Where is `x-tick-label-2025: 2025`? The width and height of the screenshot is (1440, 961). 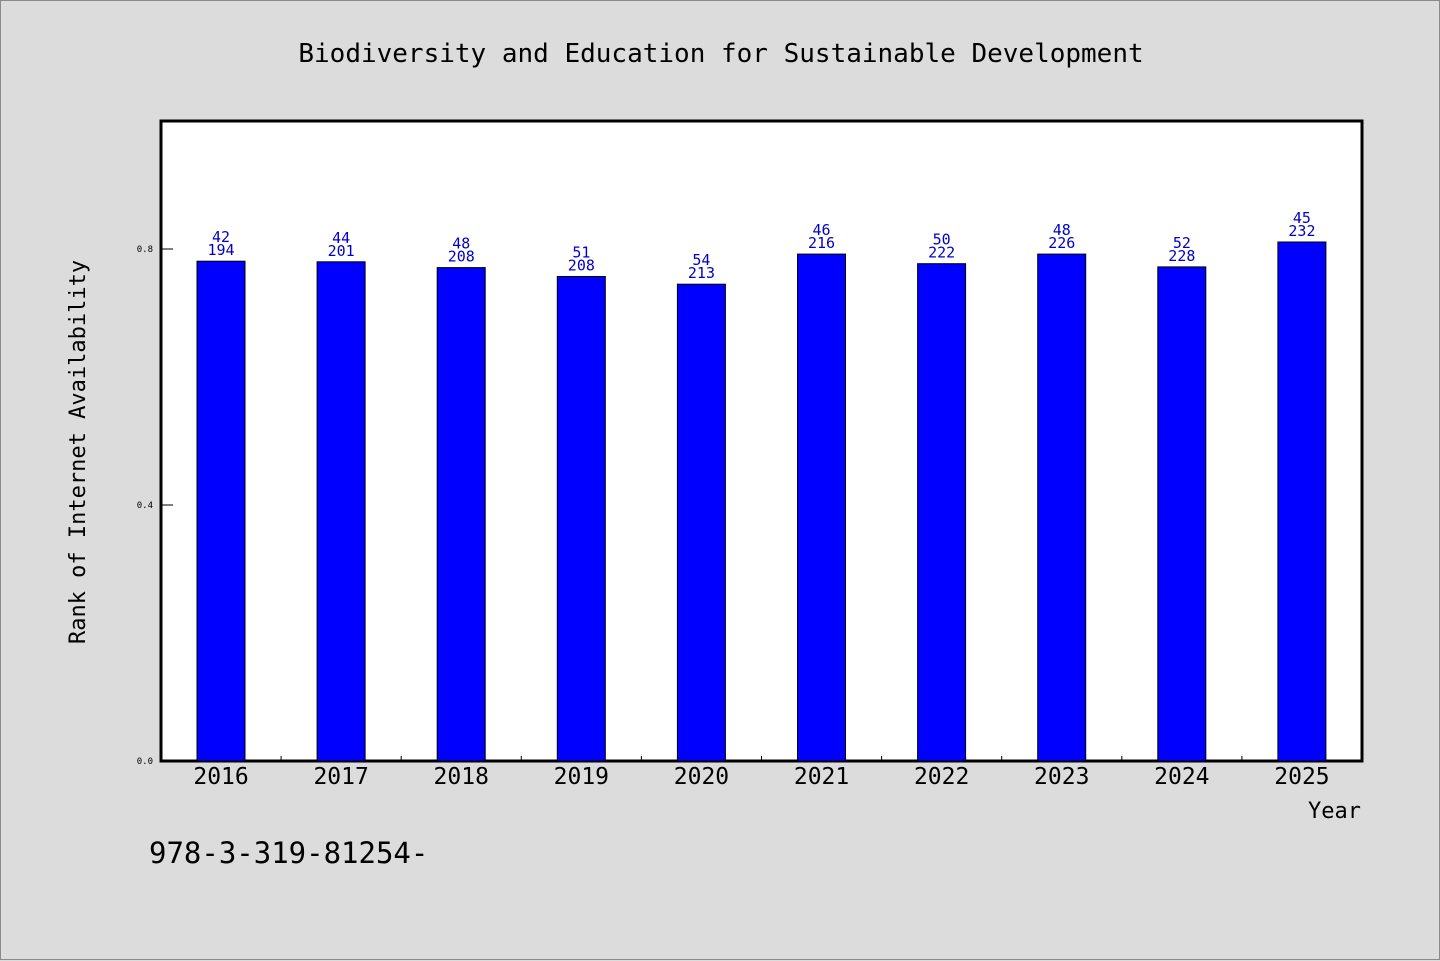 x-tick-label-2025: 2025 is located at coordinates (1301, 777).